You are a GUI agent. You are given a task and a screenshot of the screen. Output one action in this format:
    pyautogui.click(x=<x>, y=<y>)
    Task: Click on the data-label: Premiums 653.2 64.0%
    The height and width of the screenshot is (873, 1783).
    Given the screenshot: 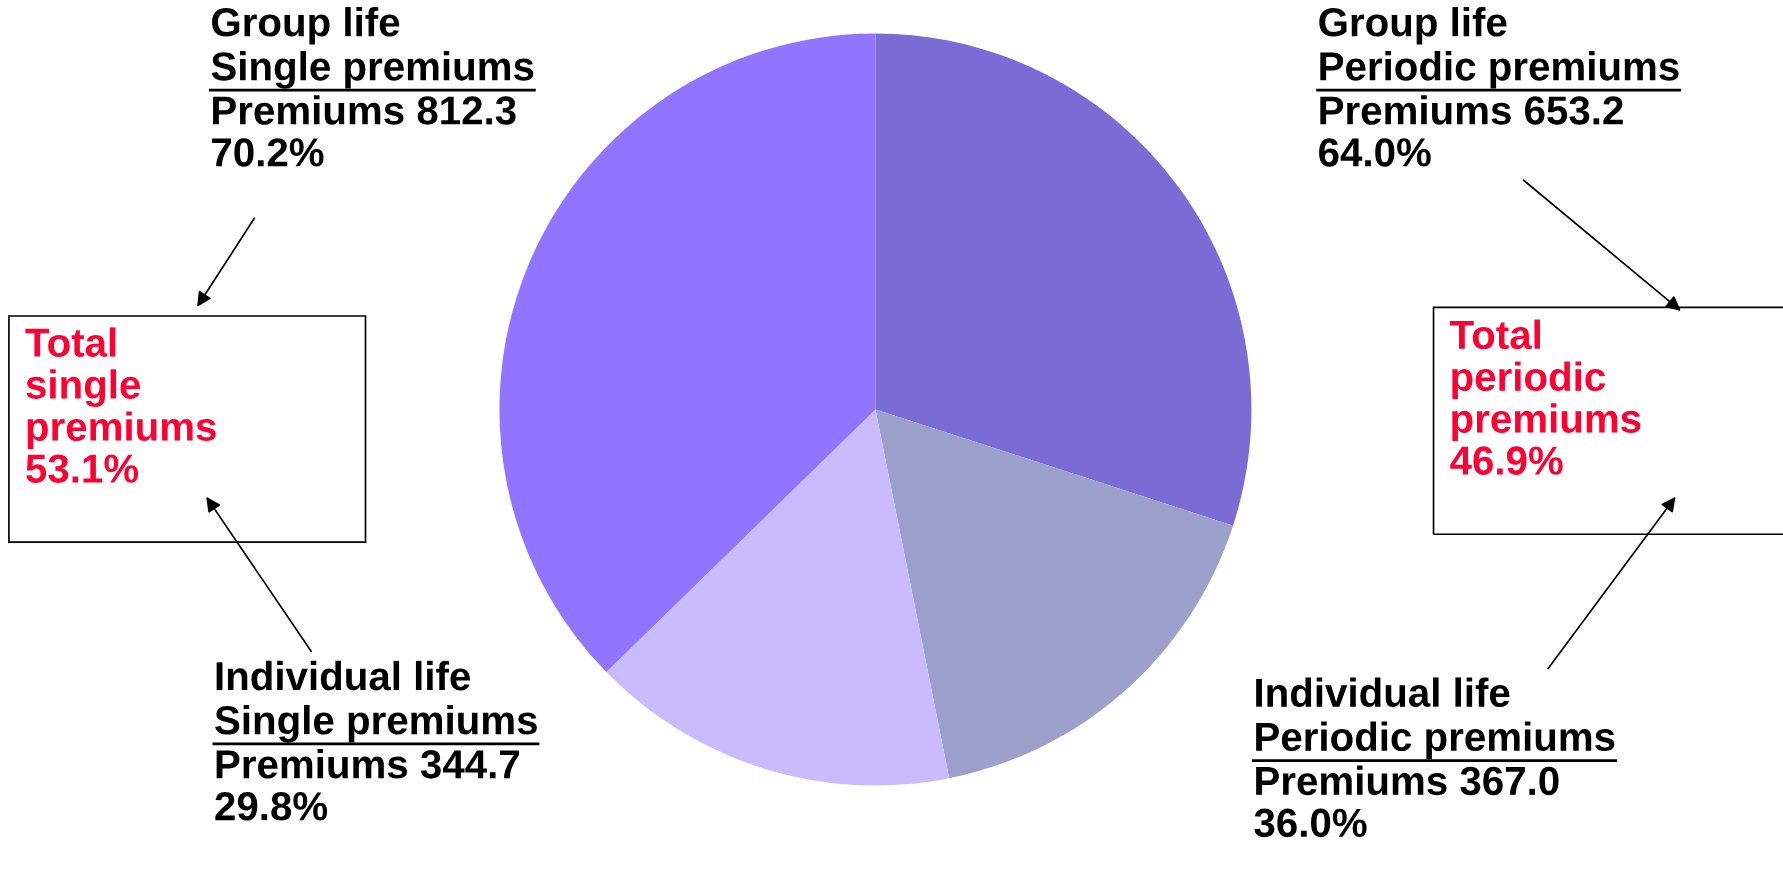 What is the action you would take?
    pyautogui.click(x=1471, y=131)
    